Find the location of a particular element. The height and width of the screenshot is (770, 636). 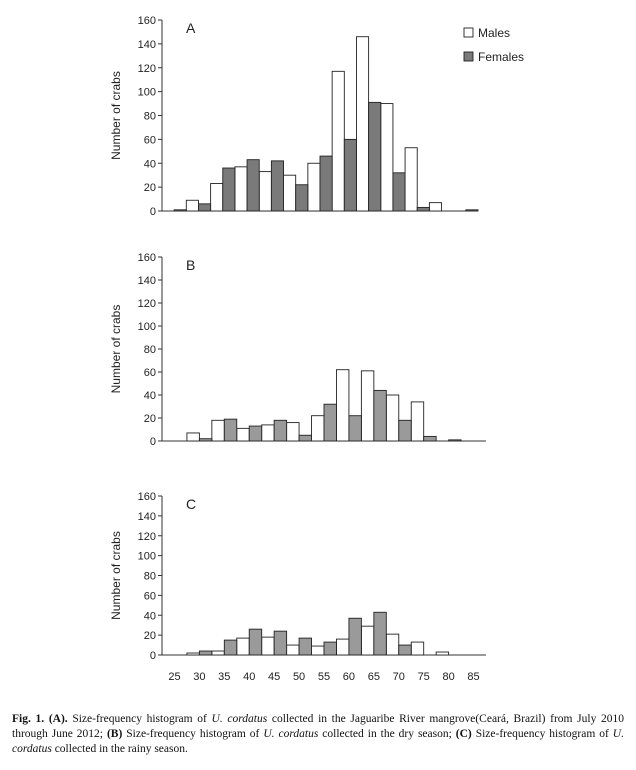

legend-swatch-females is located at coordinates (468, 56).